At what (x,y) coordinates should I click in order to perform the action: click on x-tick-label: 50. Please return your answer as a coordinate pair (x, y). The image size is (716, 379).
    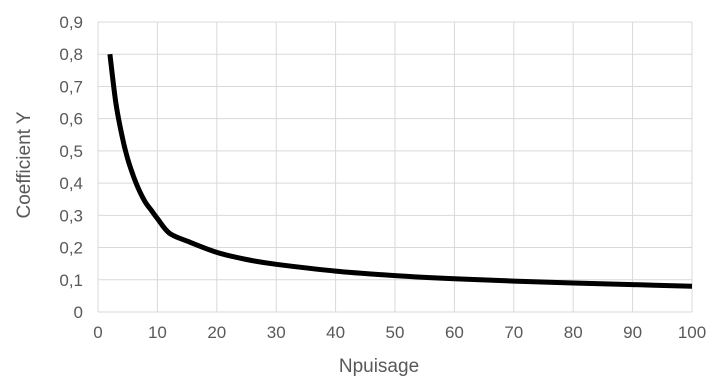
    Looking at the image, I should click on (395, 332).